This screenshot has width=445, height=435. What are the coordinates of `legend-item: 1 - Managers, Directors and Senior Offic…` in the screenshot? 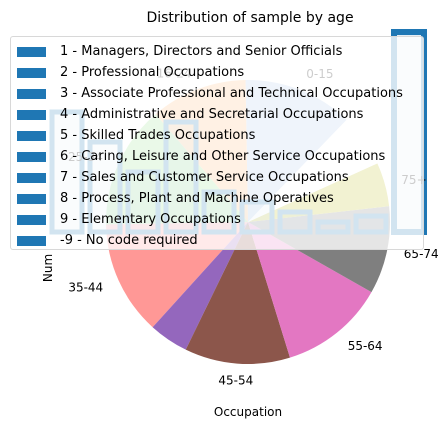 It's located at (220, 51).